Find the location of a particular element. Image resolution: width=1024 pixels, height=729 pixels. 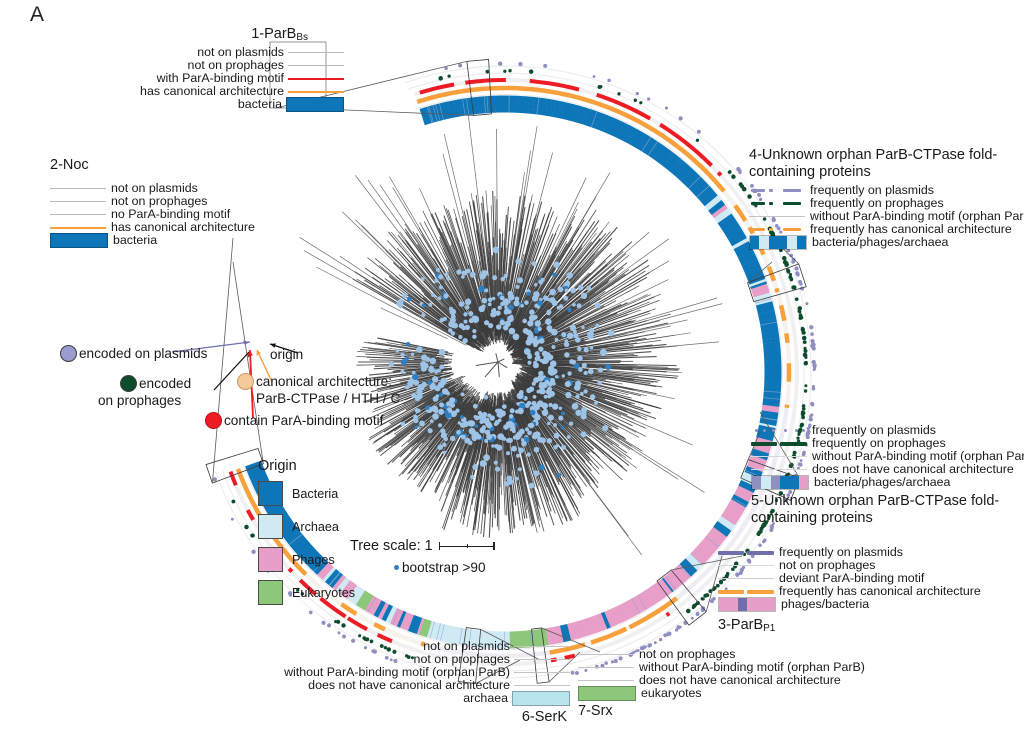

clade-title-parb-bs: 1-ParBBs is located at coordinates (179, 36).